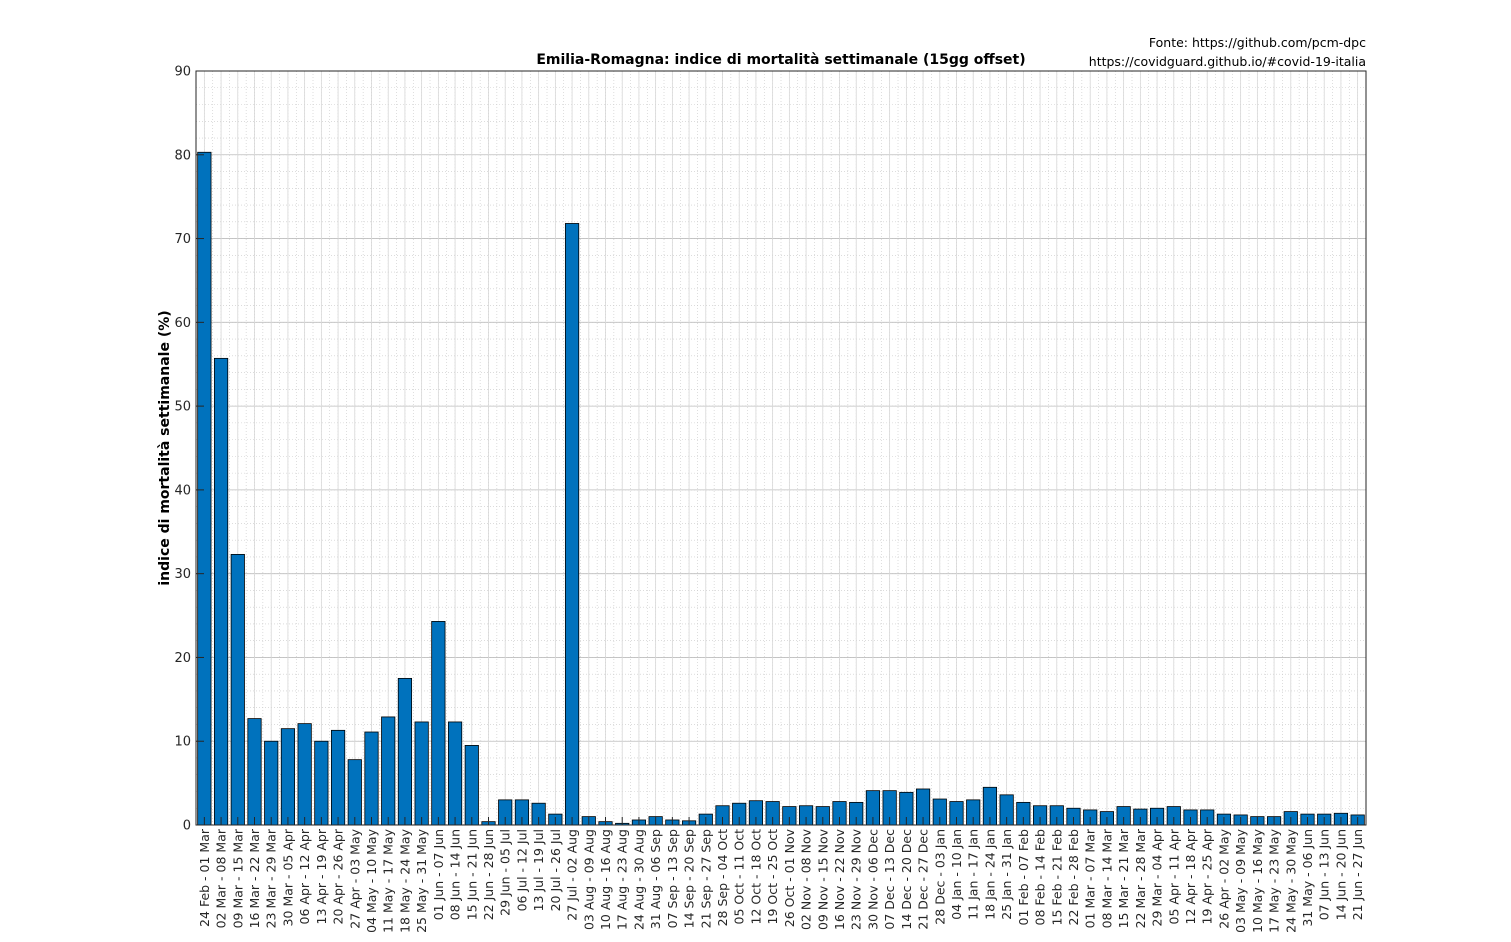 The image size is (1511, 942). Describe the element at coordinates (182, 490) in the screenshot. I see `y-tick-label: 40` at that location.